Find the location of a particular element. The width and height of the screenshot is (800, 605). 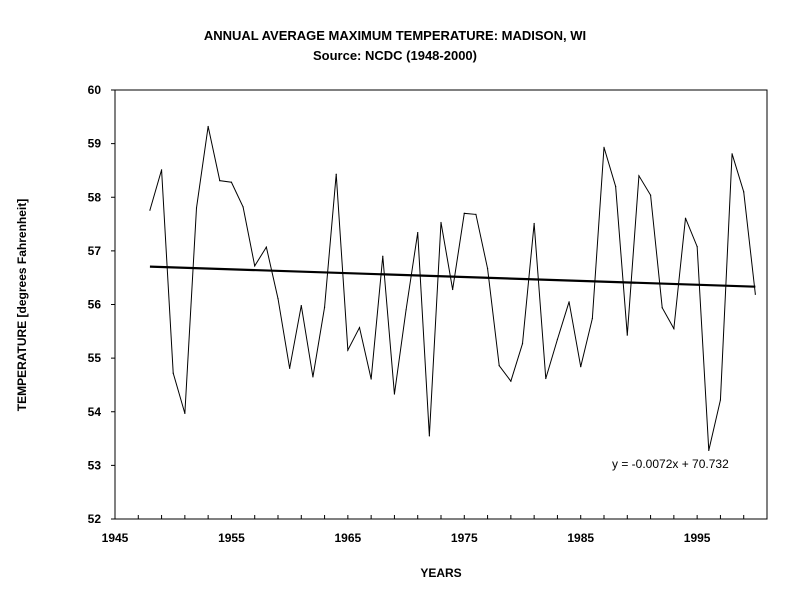

y-tick-label: 52 is located at coordinates (95, 519).